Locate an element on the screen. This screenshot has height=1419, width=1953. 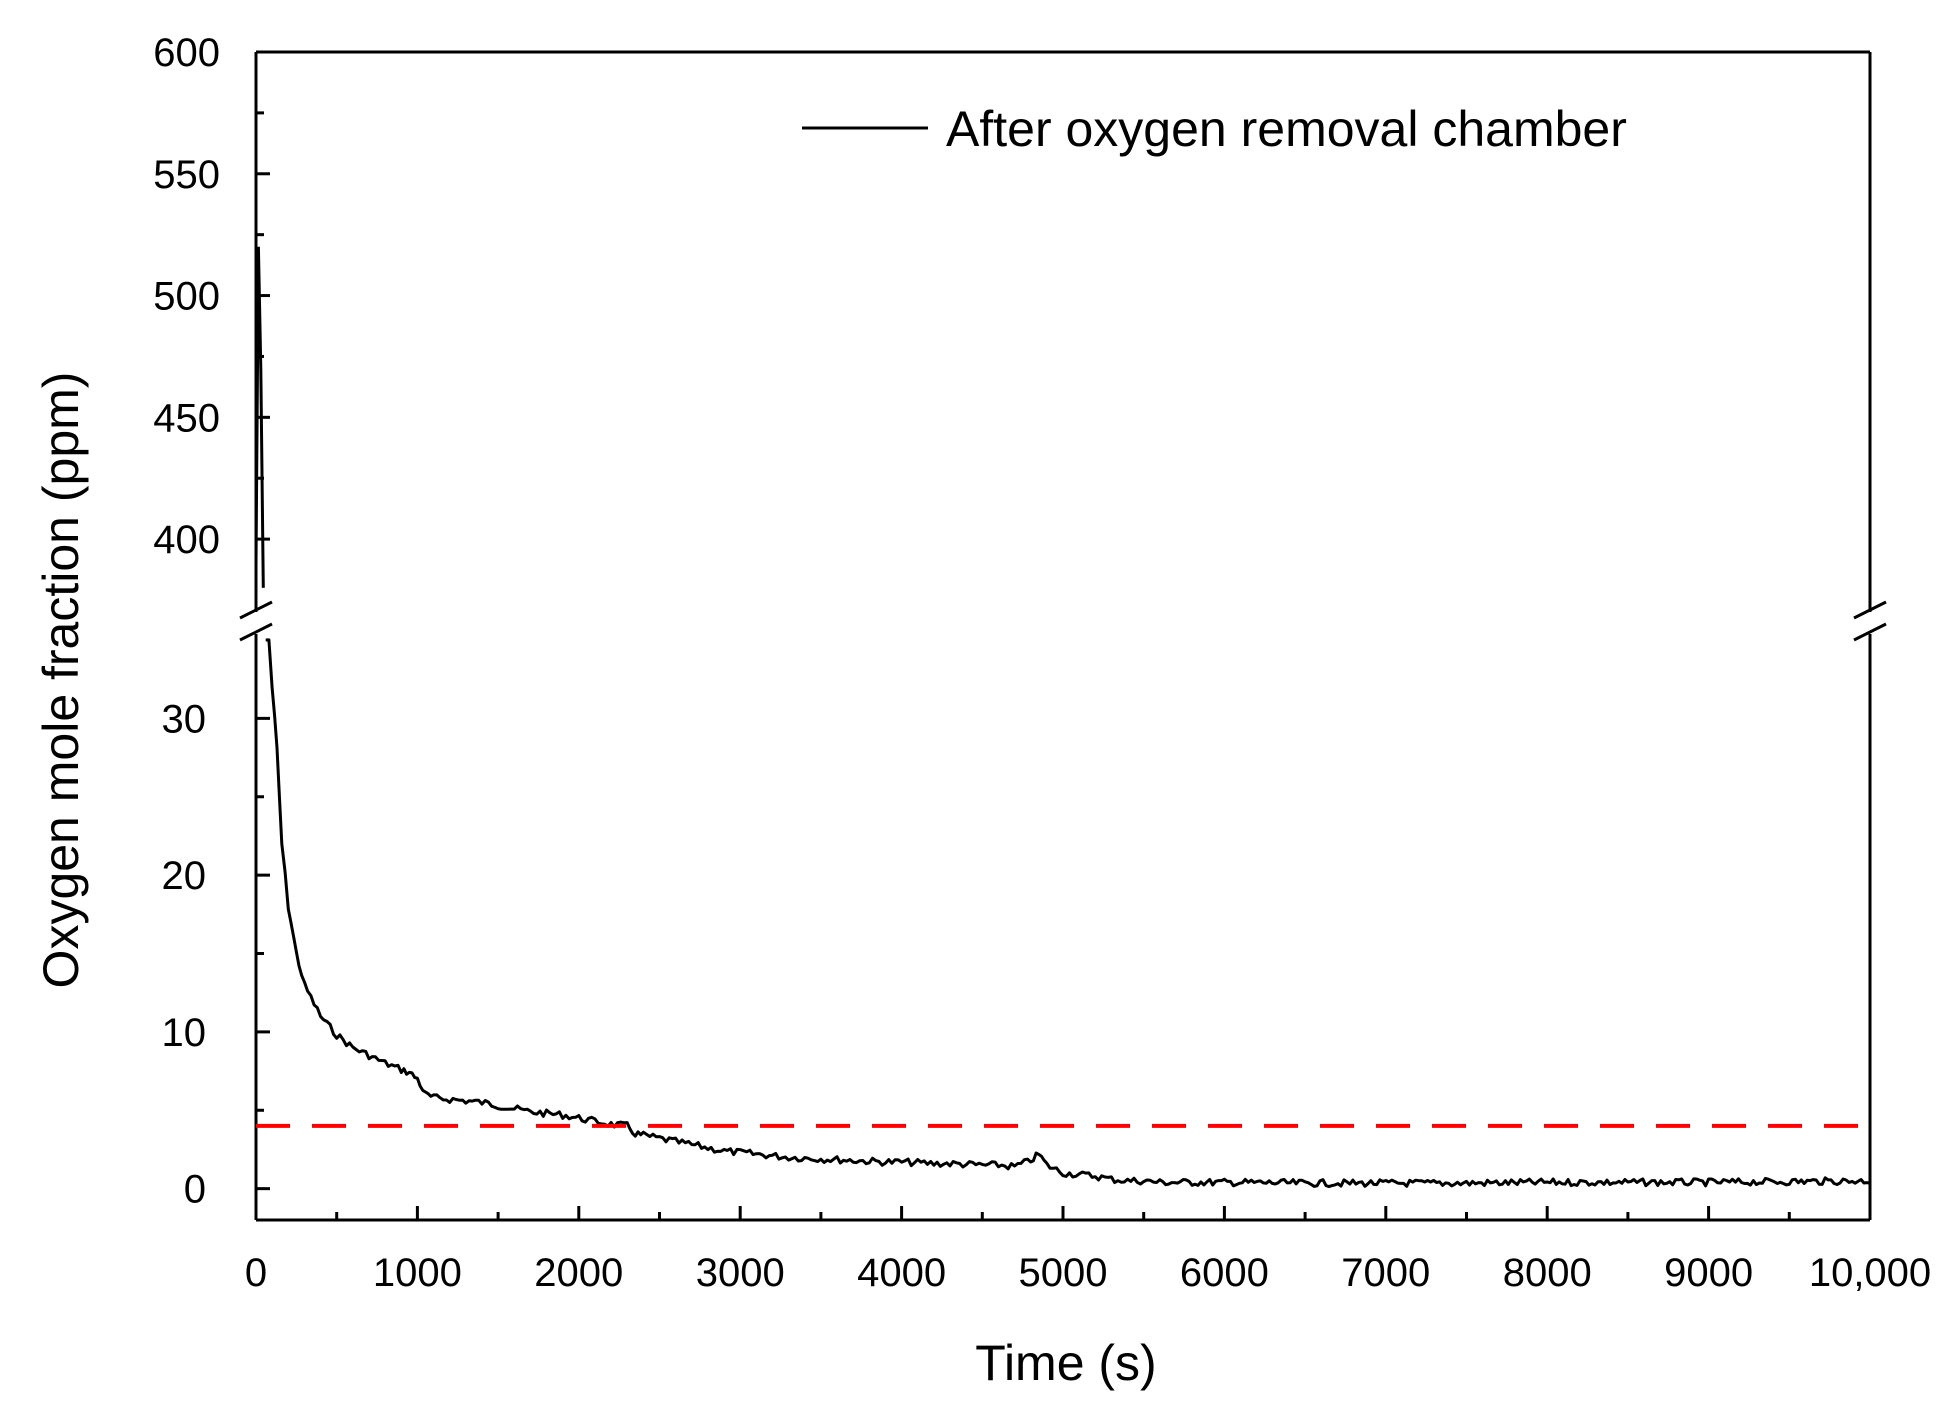
axis-break-left-upper is located at coordinates (256, 610).